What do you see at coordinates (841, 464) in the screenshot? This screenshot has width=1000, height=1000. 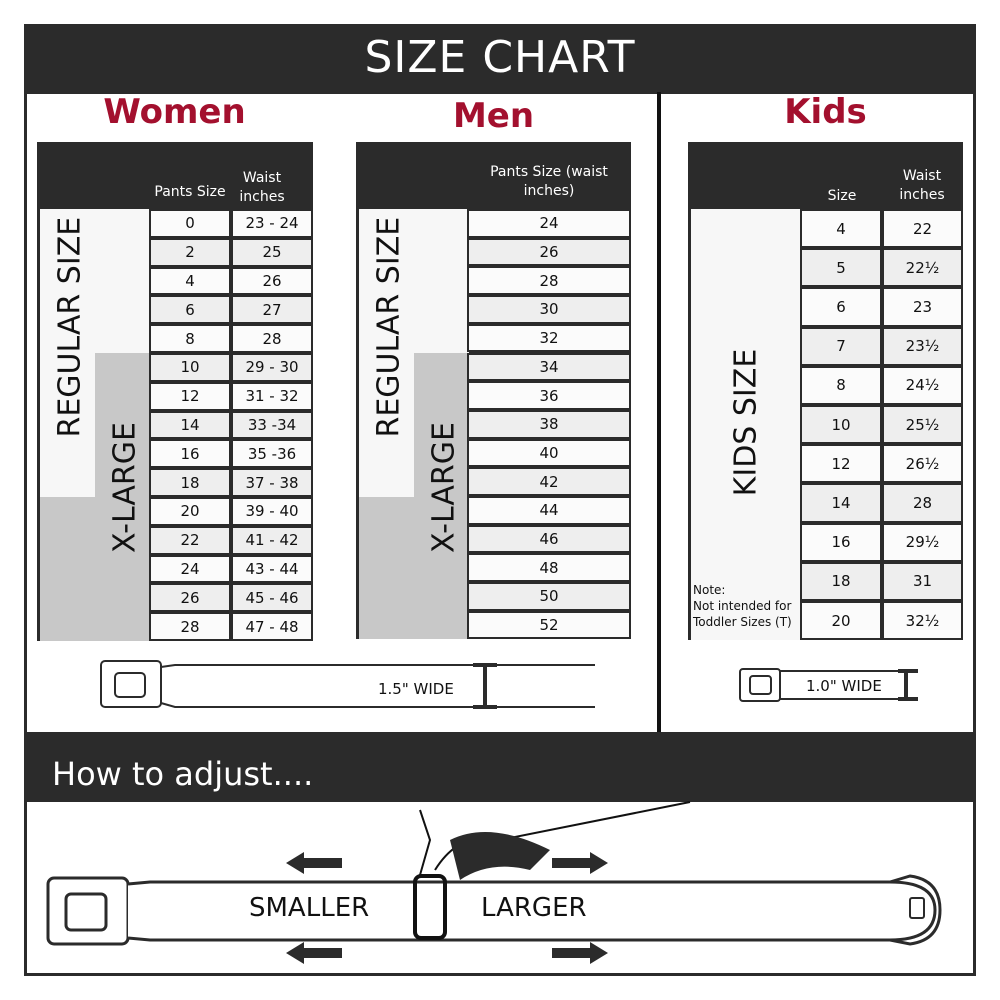 I see `kids-size-cell: 12` at bounding box center [841, 464].